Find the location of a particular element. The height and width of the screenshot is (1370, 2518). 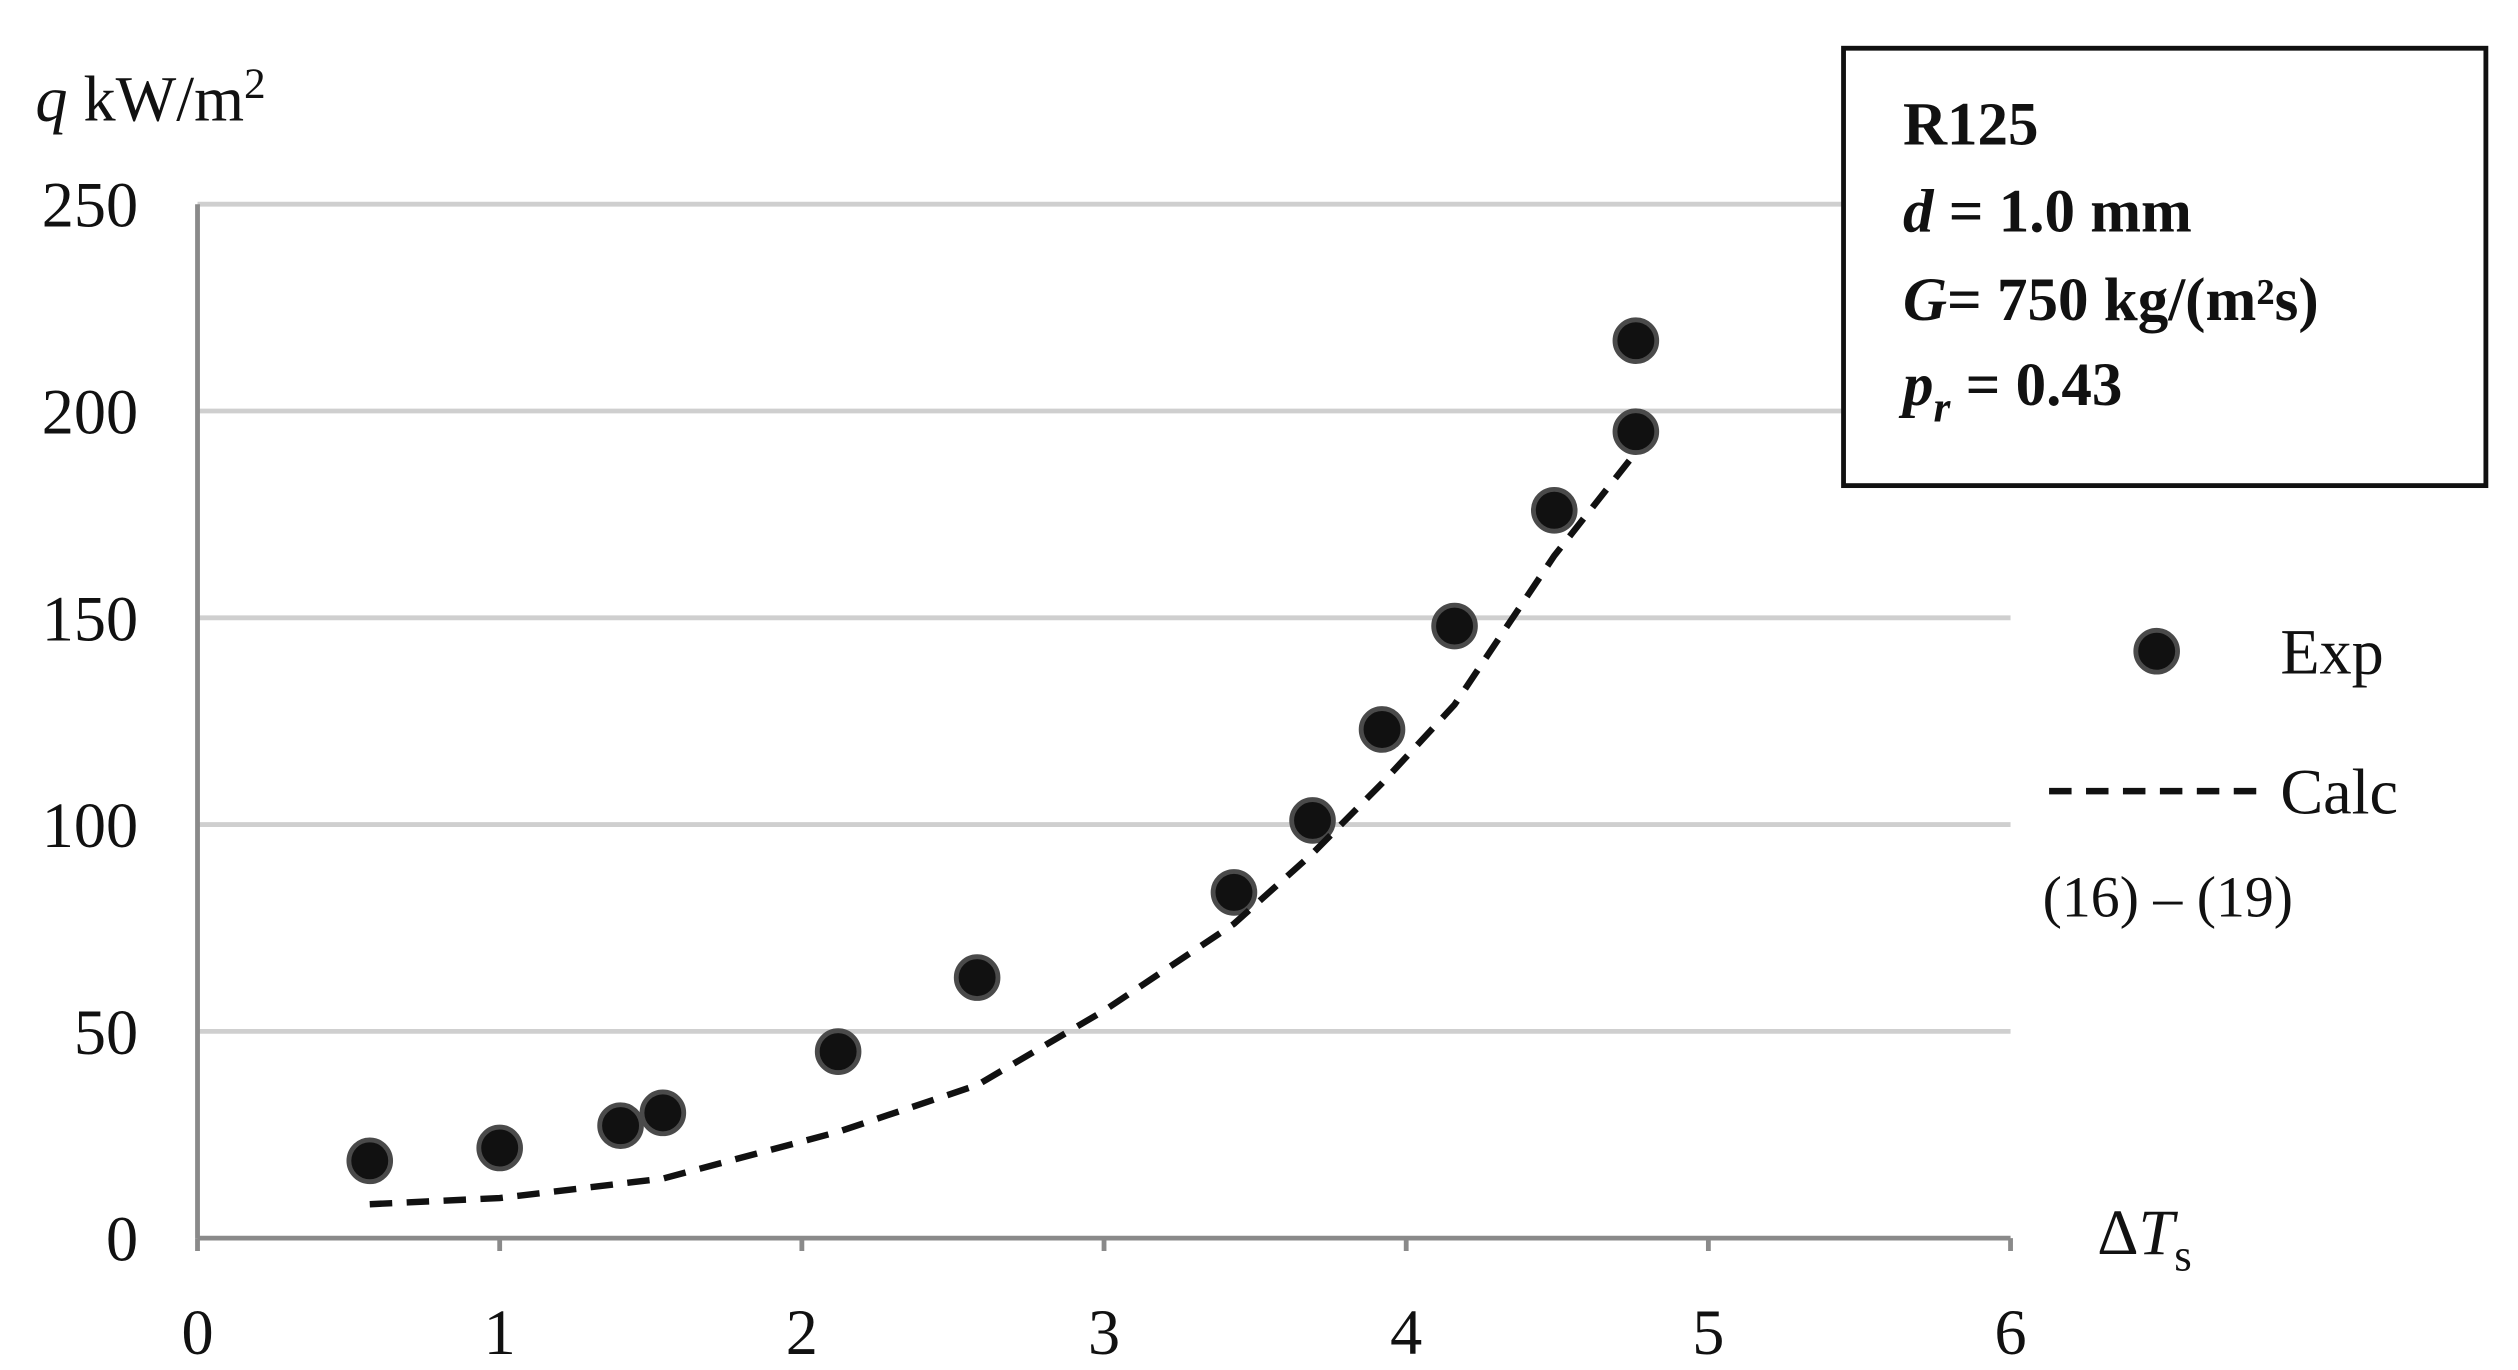

annotation-text: = 0.43 is located at coordinates (2036, 385).